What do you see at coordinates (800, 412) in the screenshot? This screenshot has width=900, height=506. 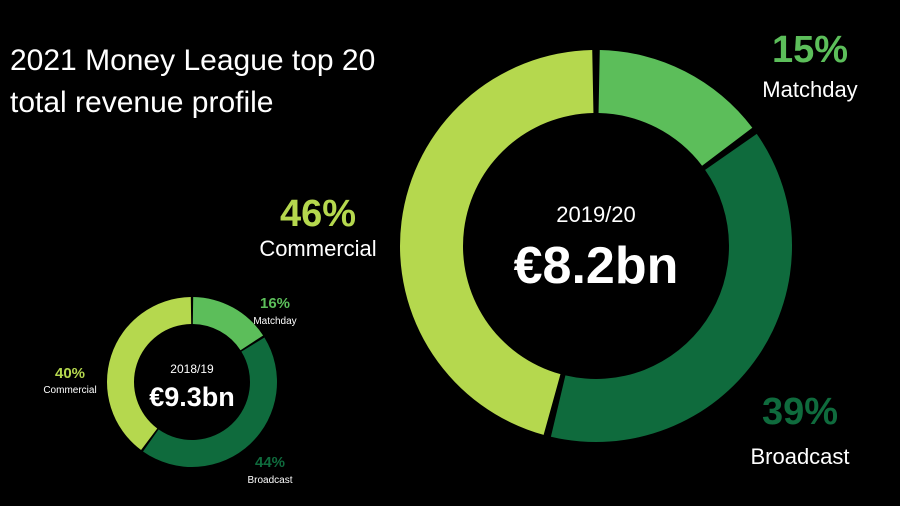 I see `slice-percent-broadcast: 39%` at bounding box center [800, 412].